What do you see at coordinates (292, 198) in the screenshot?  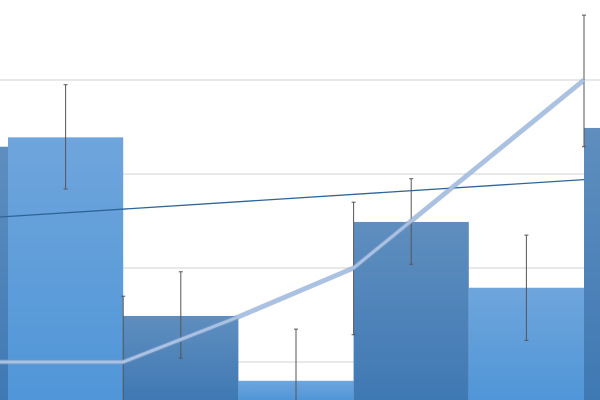 I see `trendline` at bounding box center [292, 198].